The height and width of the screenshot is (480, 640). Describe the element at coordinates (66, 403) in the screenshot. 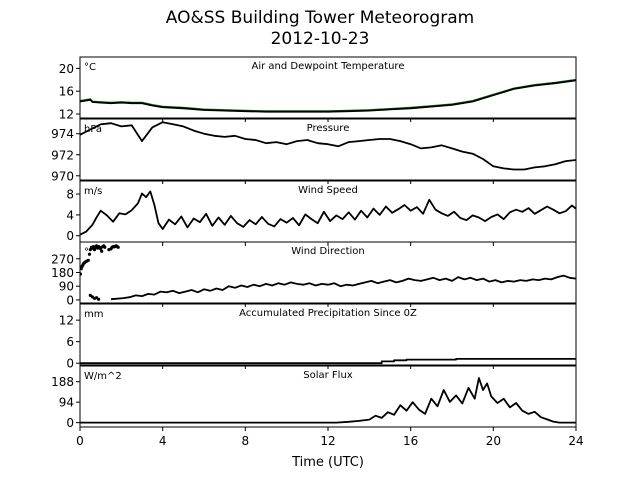

I see `y-tick-label-solar_flux: 94` at that location.